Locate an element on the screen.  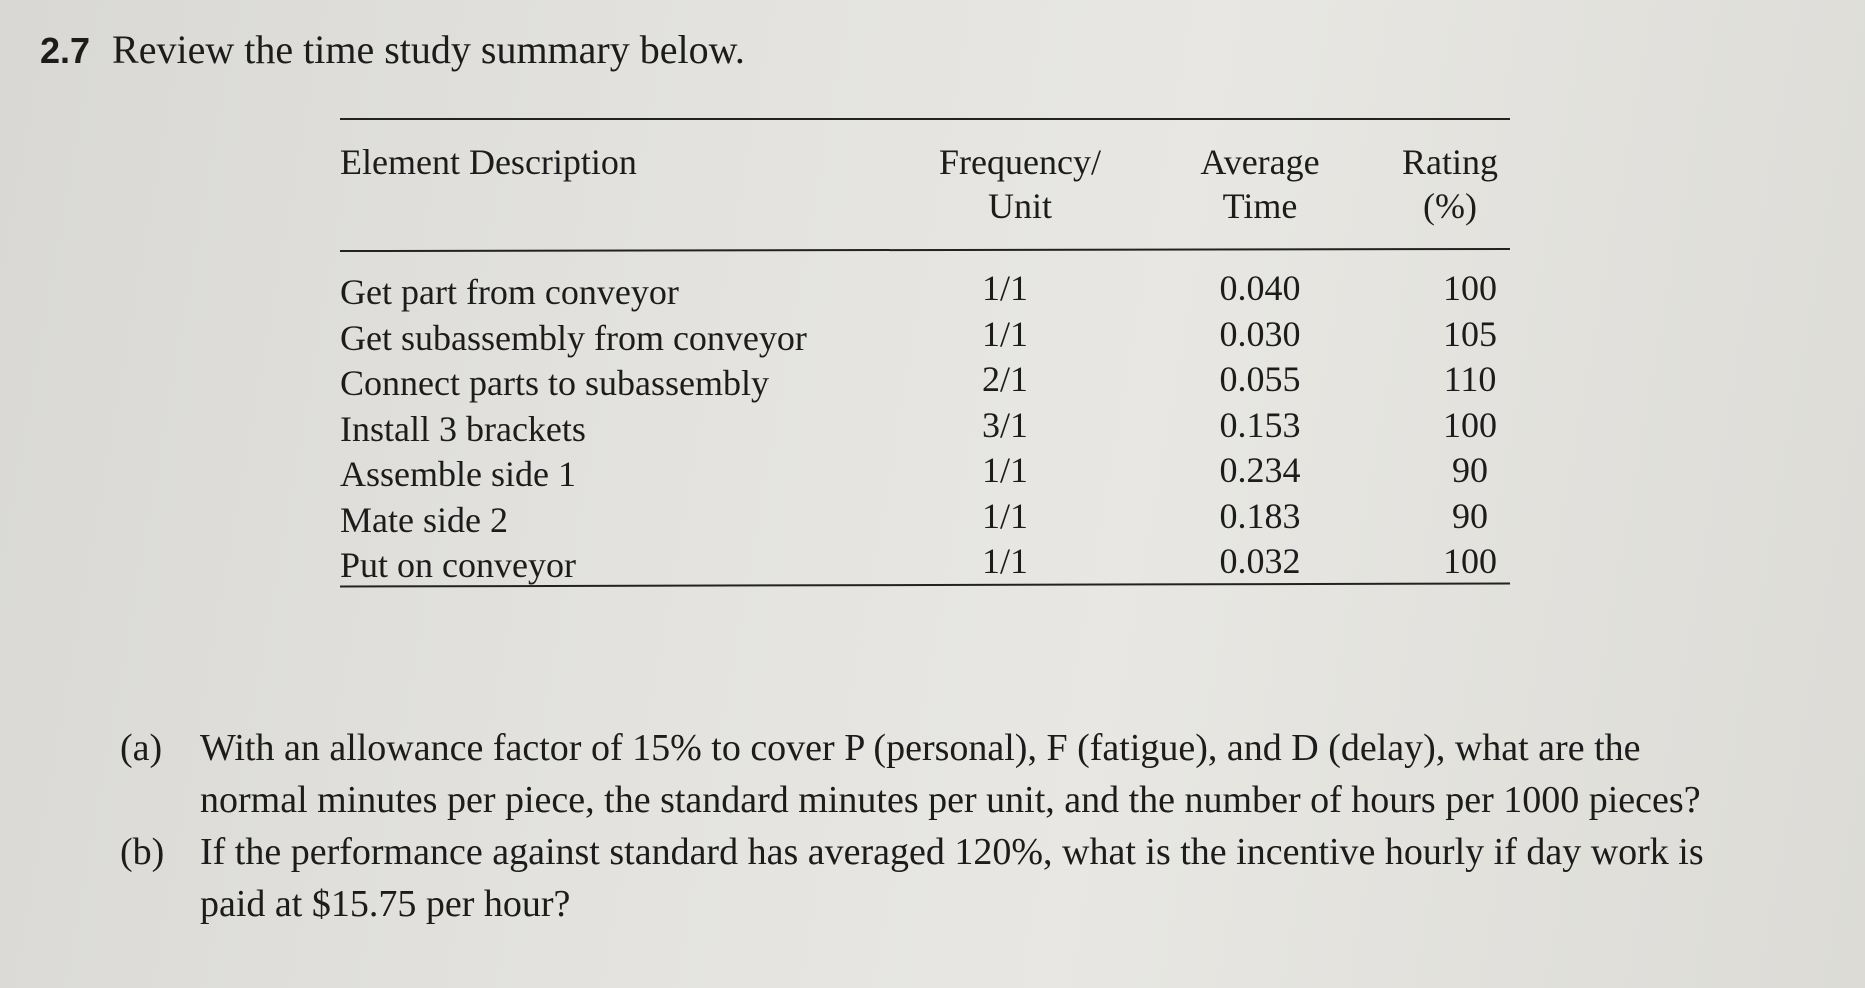
header-rating-line1: Rating is located at coordinates (1450, 162).